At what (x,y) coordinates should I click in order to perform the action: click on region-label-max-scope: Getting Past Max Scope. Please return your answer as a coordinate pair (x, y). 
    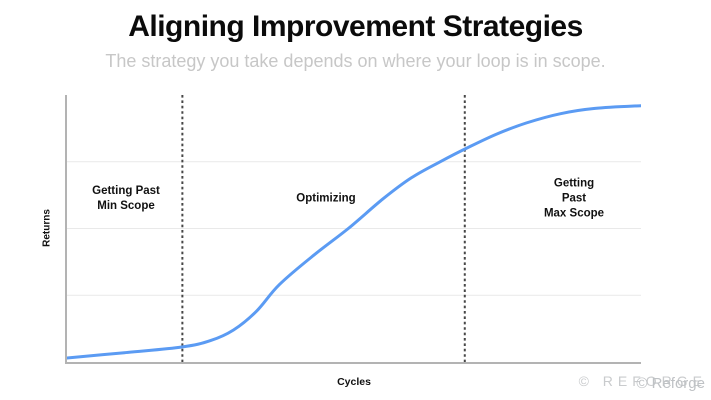
    Looking at the image, I should click on (574, 198).